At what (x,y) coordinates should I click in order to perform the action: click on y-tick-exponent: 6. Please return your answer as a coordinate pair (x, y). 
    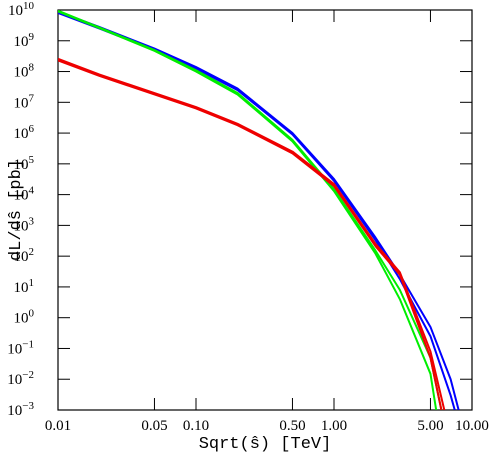
    Looking at the image, I should click on (32, 129).